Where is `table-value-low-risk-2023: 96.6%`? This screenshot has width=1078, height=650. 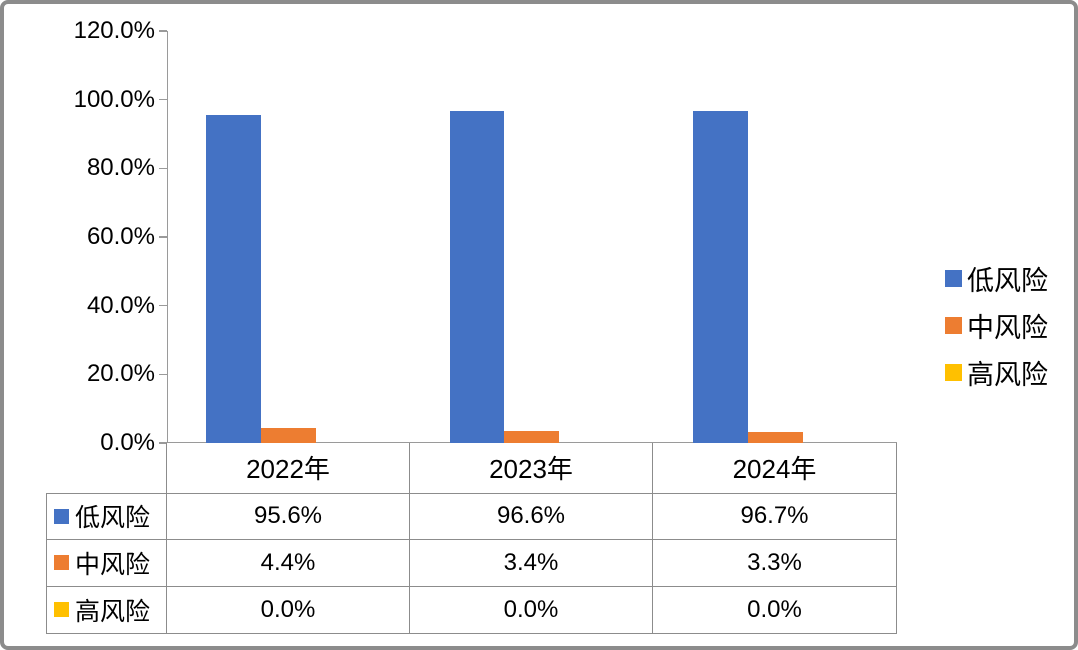
table-value-low-risk-2023: 96.6% is located at coordinates (531, 516).